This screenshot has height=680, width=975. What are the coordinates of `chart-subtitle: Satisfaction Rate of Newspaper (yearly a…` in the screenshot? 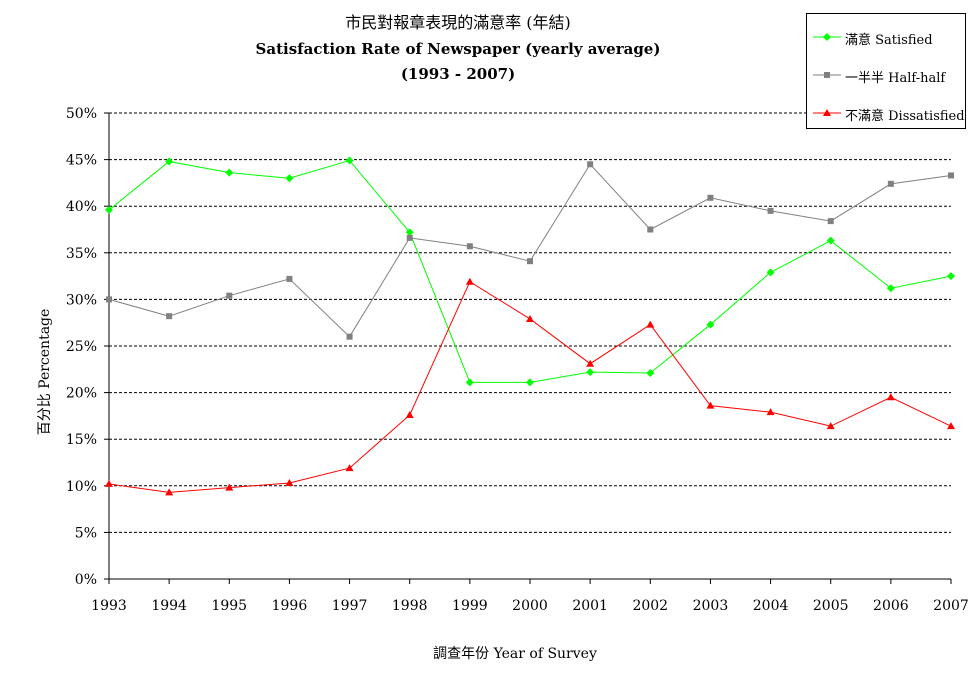 It's located at (458, 49).